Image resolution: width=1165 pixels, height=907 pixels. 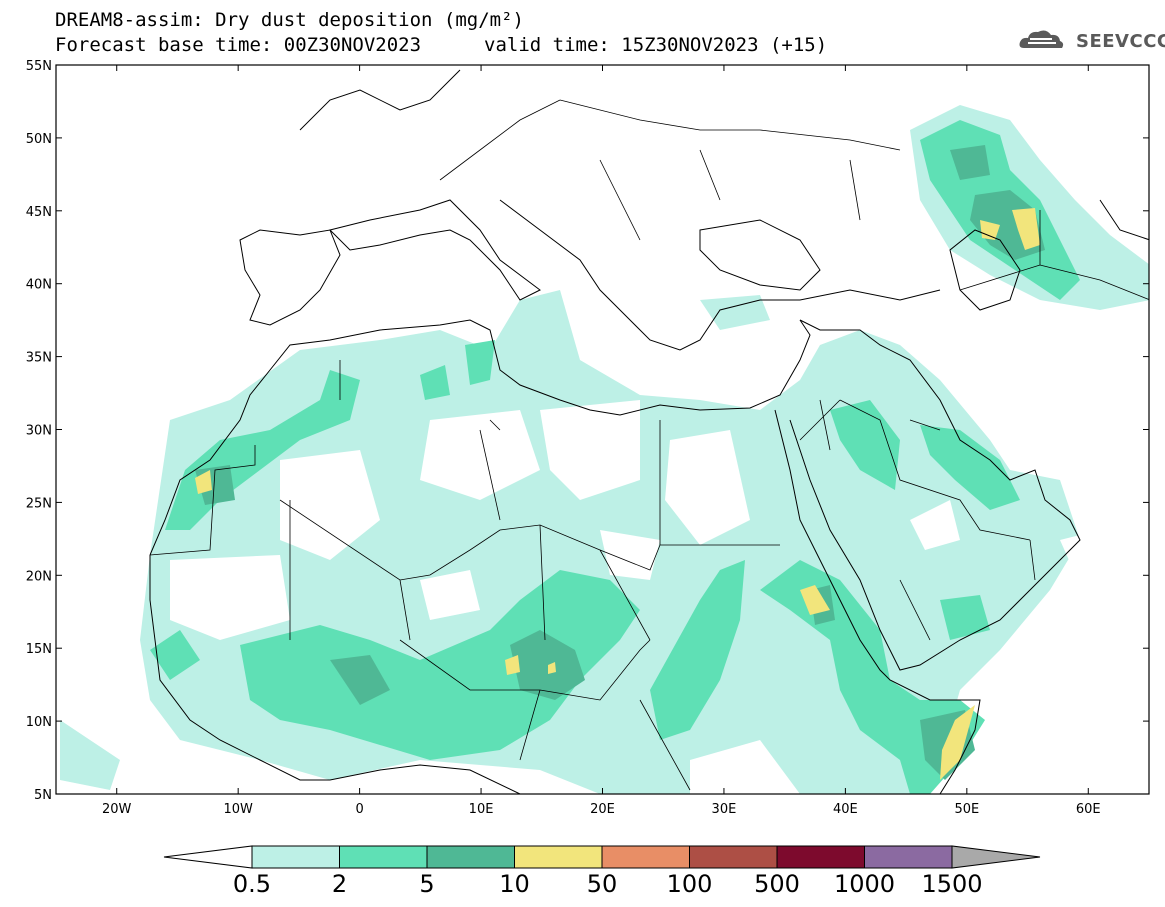 I want to click on colorbar-high-arrow, so click(x=996, y=857).